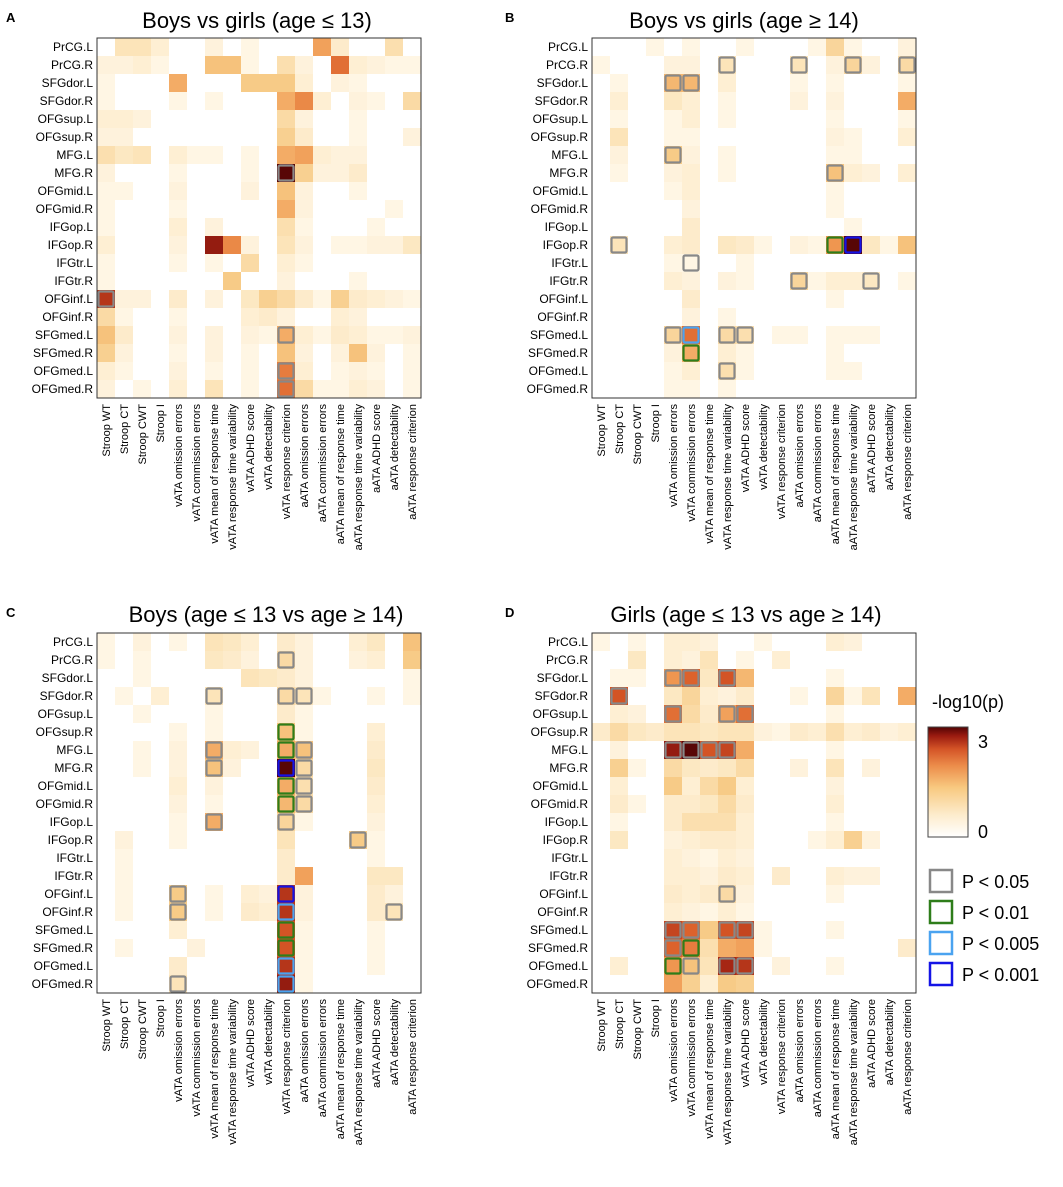 The height and width of the screenshot is (1187, 1063). Describe the element at coordinates (341, 1069) in the screenshot. I see `column-label: aATA mean of response time` at that location.